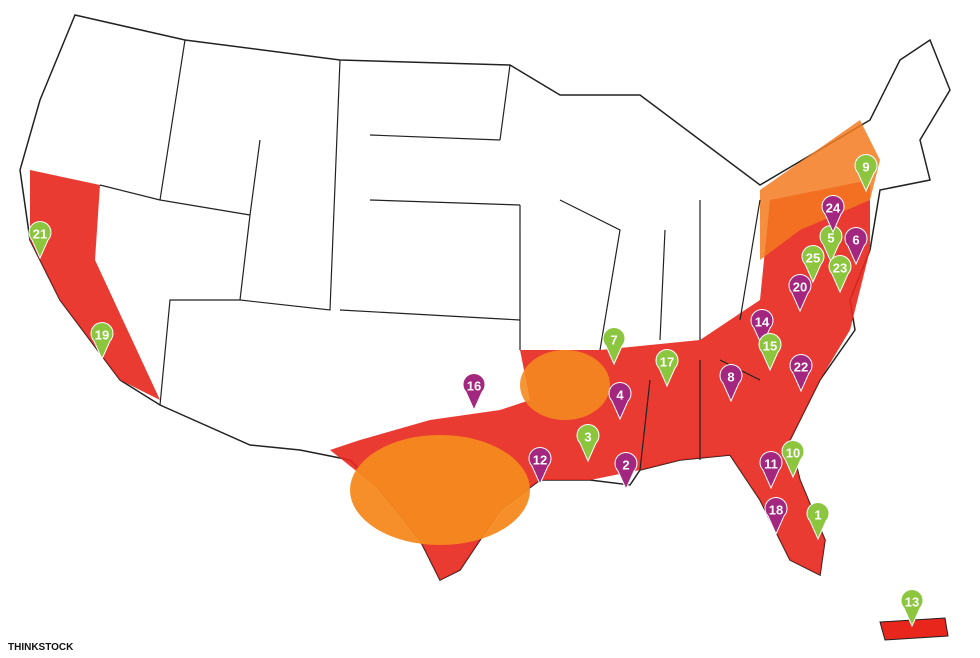 This screenshot has height=658, width=980. Describe the element at coordinates (587, 436) in the screenshot. I see `pin-label: 3` at that location.